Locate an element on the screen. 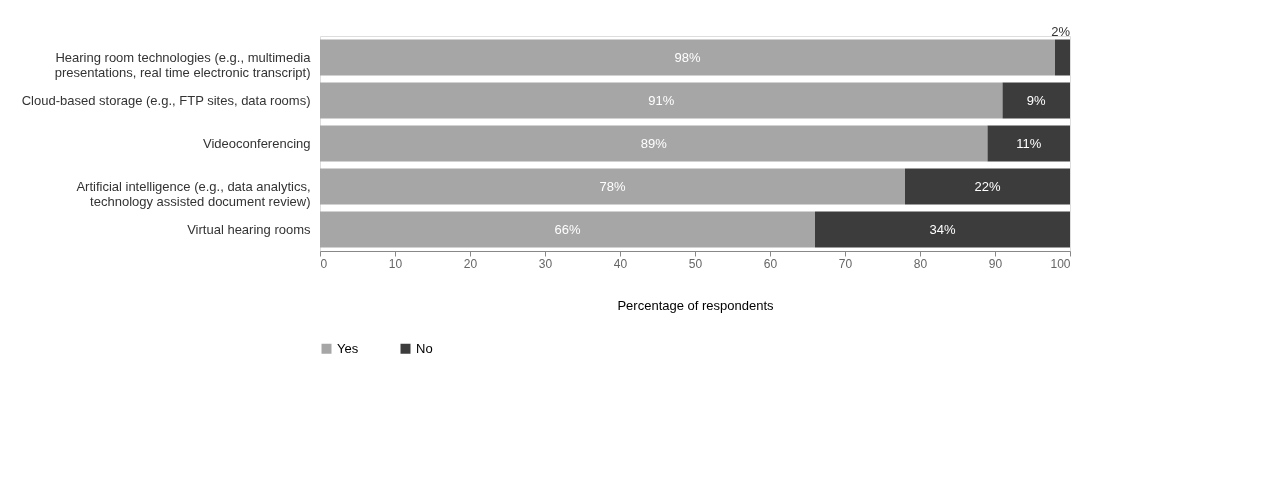 This screenshot has height=487, width=1276. data-label: 98% is located at coordinates (687, 57).